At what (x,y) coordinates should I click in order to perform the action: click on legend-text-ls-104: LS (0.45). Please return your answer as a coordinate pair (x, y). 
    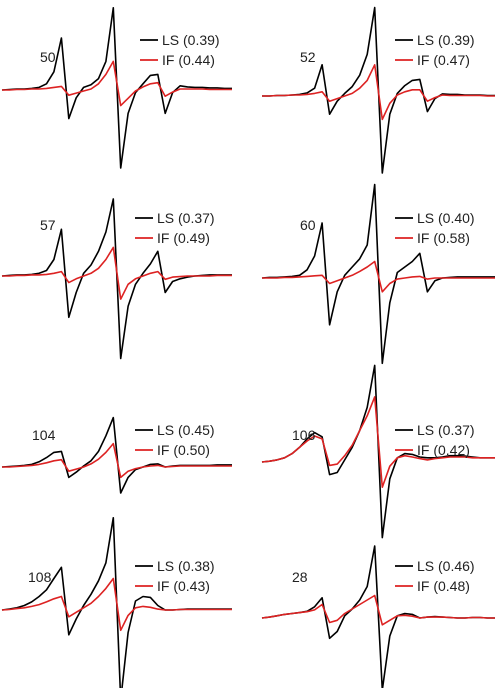
    Looking at the image, I should click on (186, 430).